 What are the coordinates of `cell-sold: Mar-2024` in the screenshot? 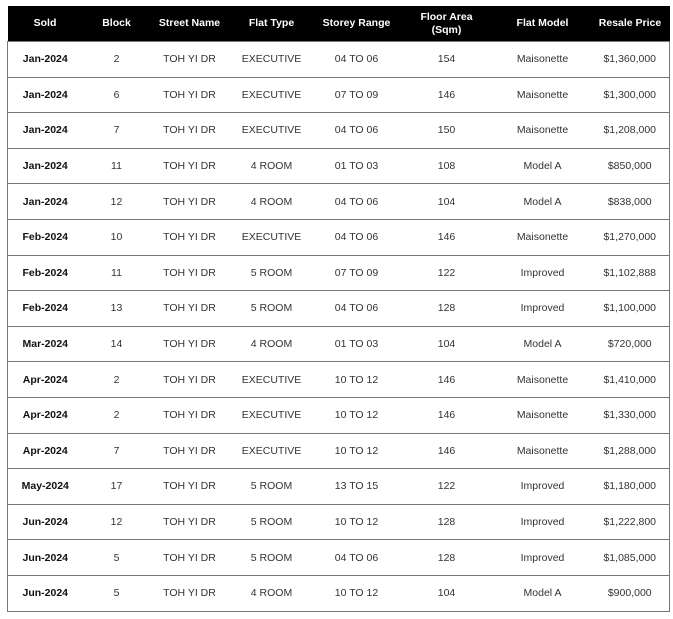 It's located at (45, 343).